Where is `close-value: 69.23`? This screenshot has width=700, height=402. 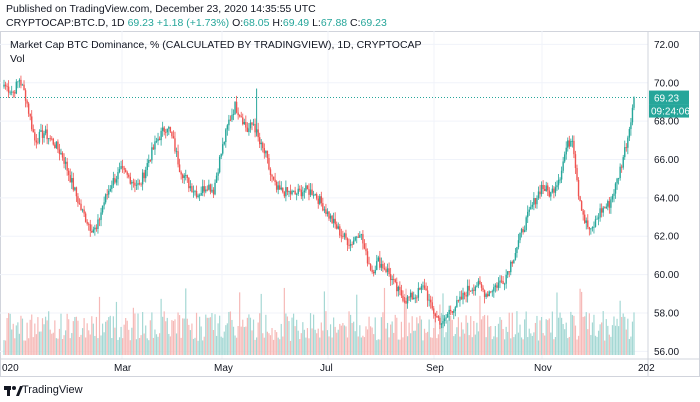 close-value: 69.23 is located at coordinates (373, 23).